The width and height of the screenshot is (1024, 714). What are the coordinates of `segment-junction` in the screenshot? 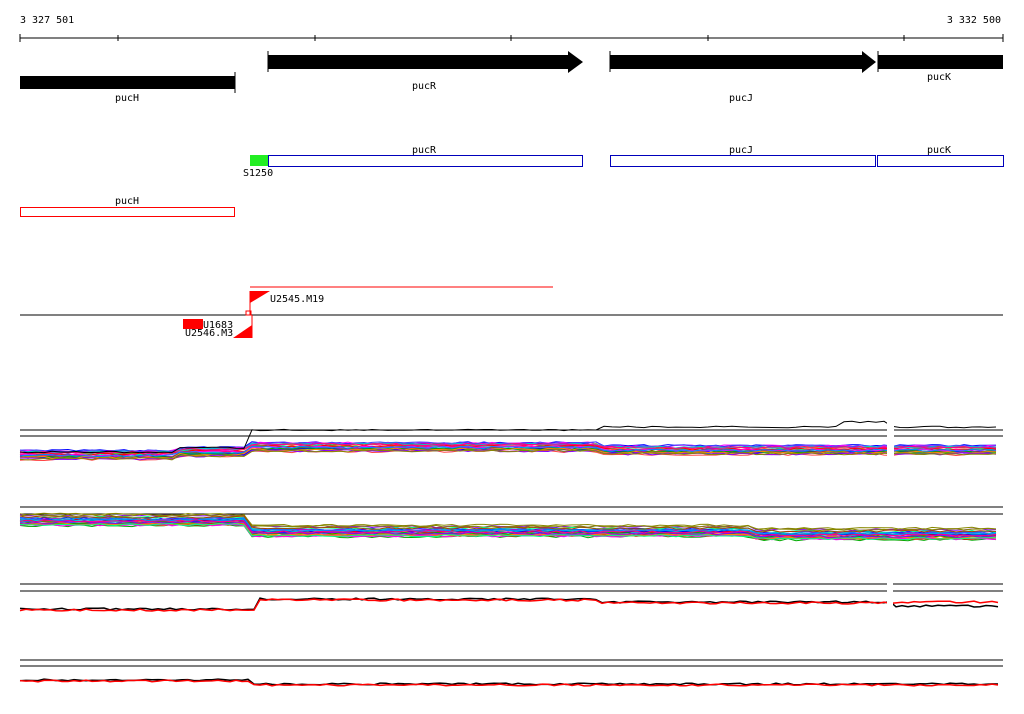 It's located at (248, 313).